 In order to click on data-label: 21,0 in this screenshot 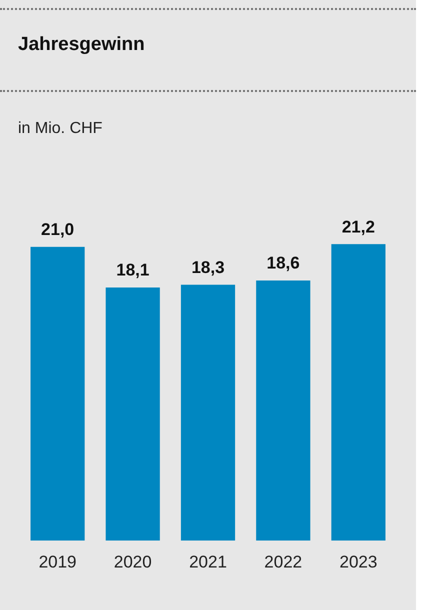, I will do `click(57, 230)`.